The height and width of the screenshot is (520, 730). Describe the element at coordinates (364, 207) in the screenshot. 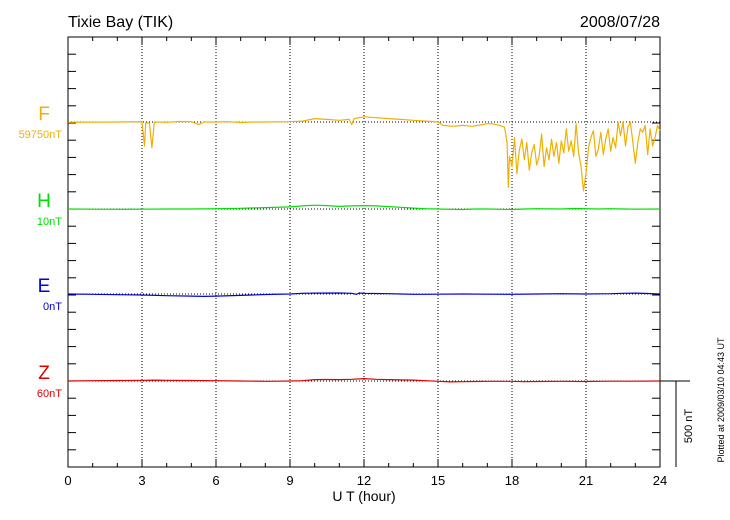

I see `series-h-trace` at that location.